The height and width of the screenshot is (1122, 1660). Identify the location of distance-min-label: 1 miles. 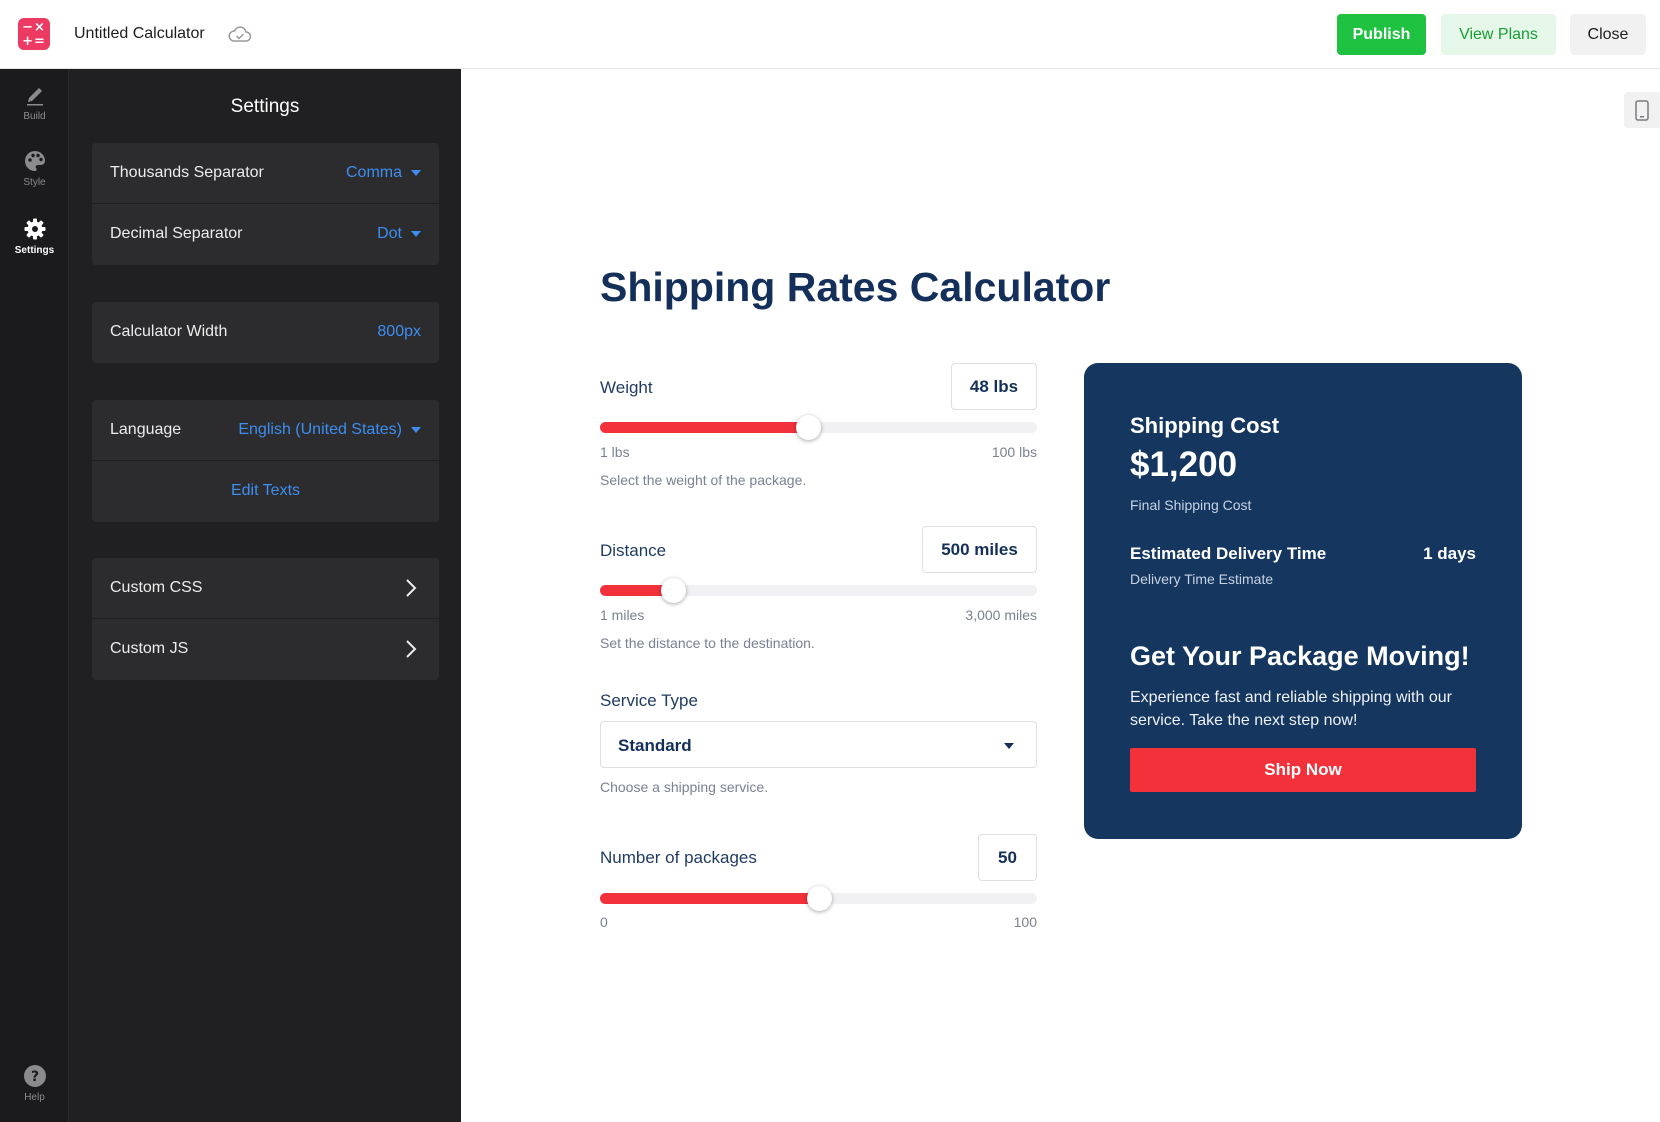
(622, 615).